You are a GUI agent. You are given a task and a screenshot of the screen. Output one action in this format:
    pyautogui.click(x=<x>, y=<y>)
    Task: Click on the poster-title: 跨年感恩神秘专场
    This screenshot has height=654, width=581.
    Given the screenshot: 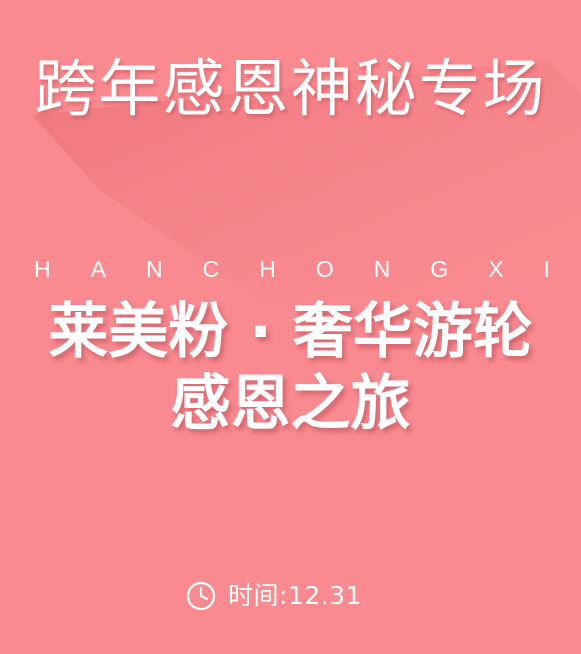 What is the action you would take?
    pyautogui.click(x=290, y=88)
    